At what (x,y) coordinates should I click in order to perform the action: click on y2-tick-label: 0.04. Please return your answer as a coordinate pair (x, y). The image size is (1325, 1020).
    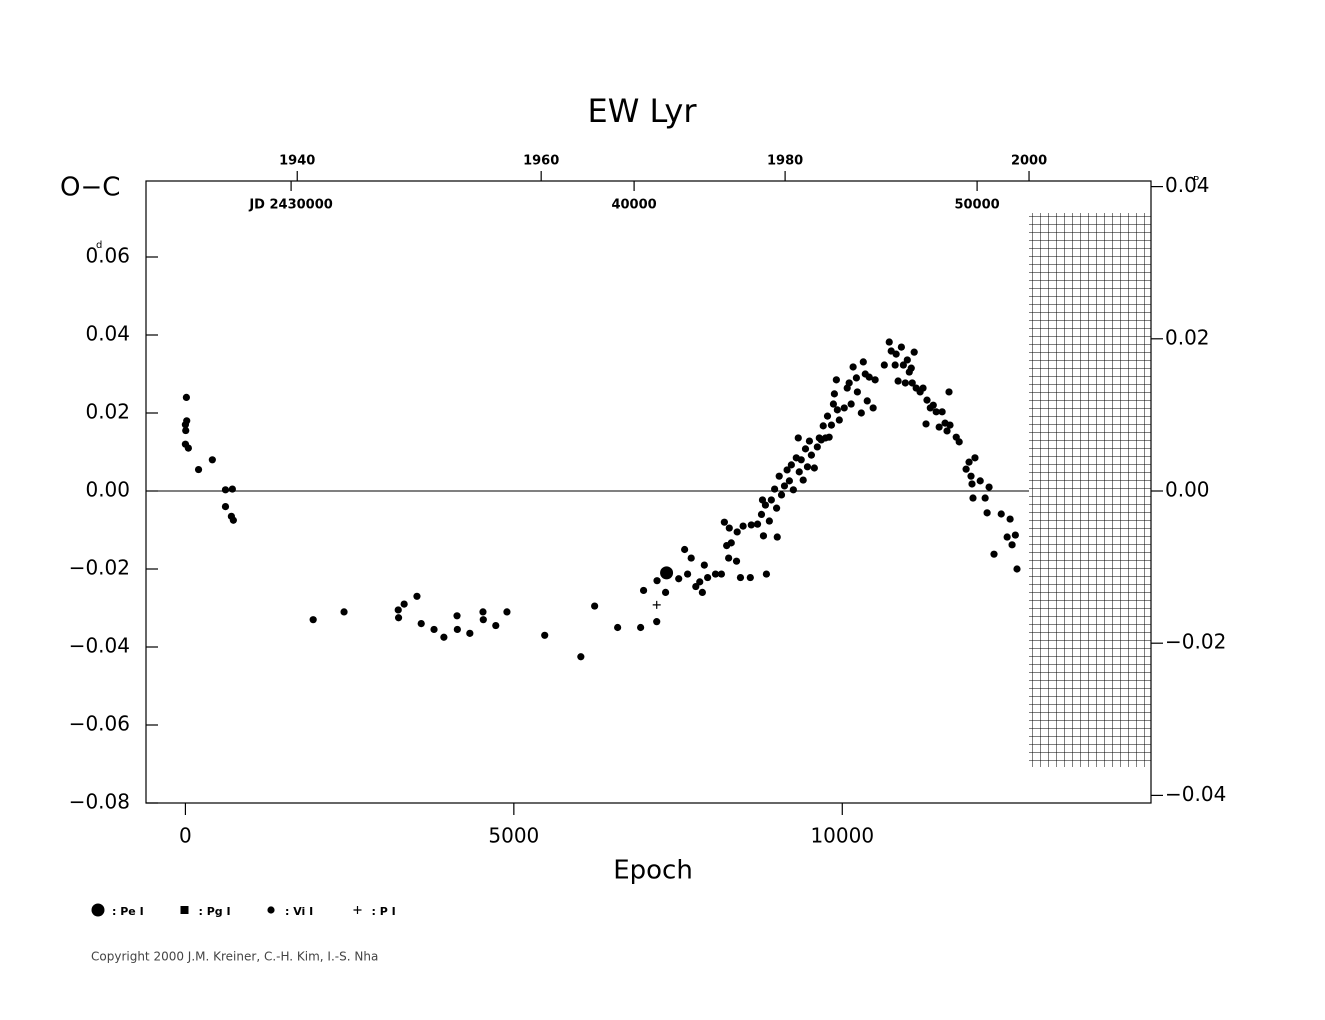
    Looking at the image, I should click on (1187, 185).